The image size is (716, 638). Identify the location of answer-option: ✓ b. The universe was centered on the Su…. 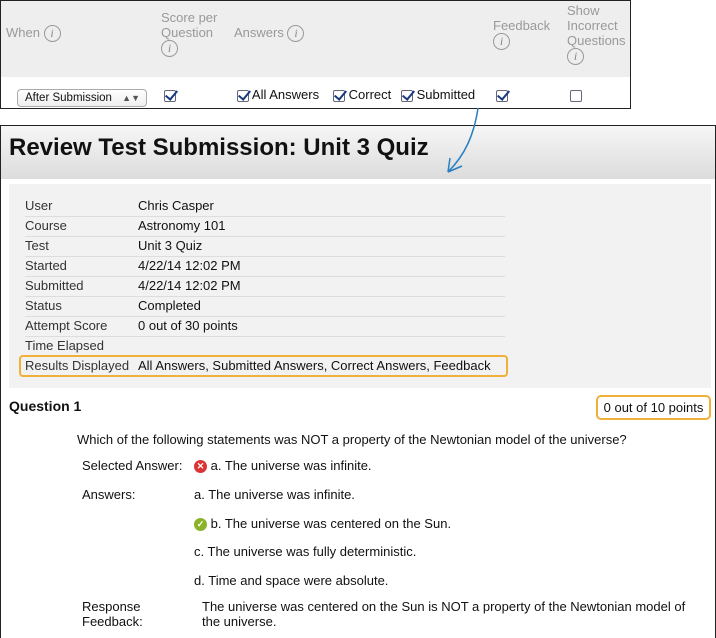
(322, 523).